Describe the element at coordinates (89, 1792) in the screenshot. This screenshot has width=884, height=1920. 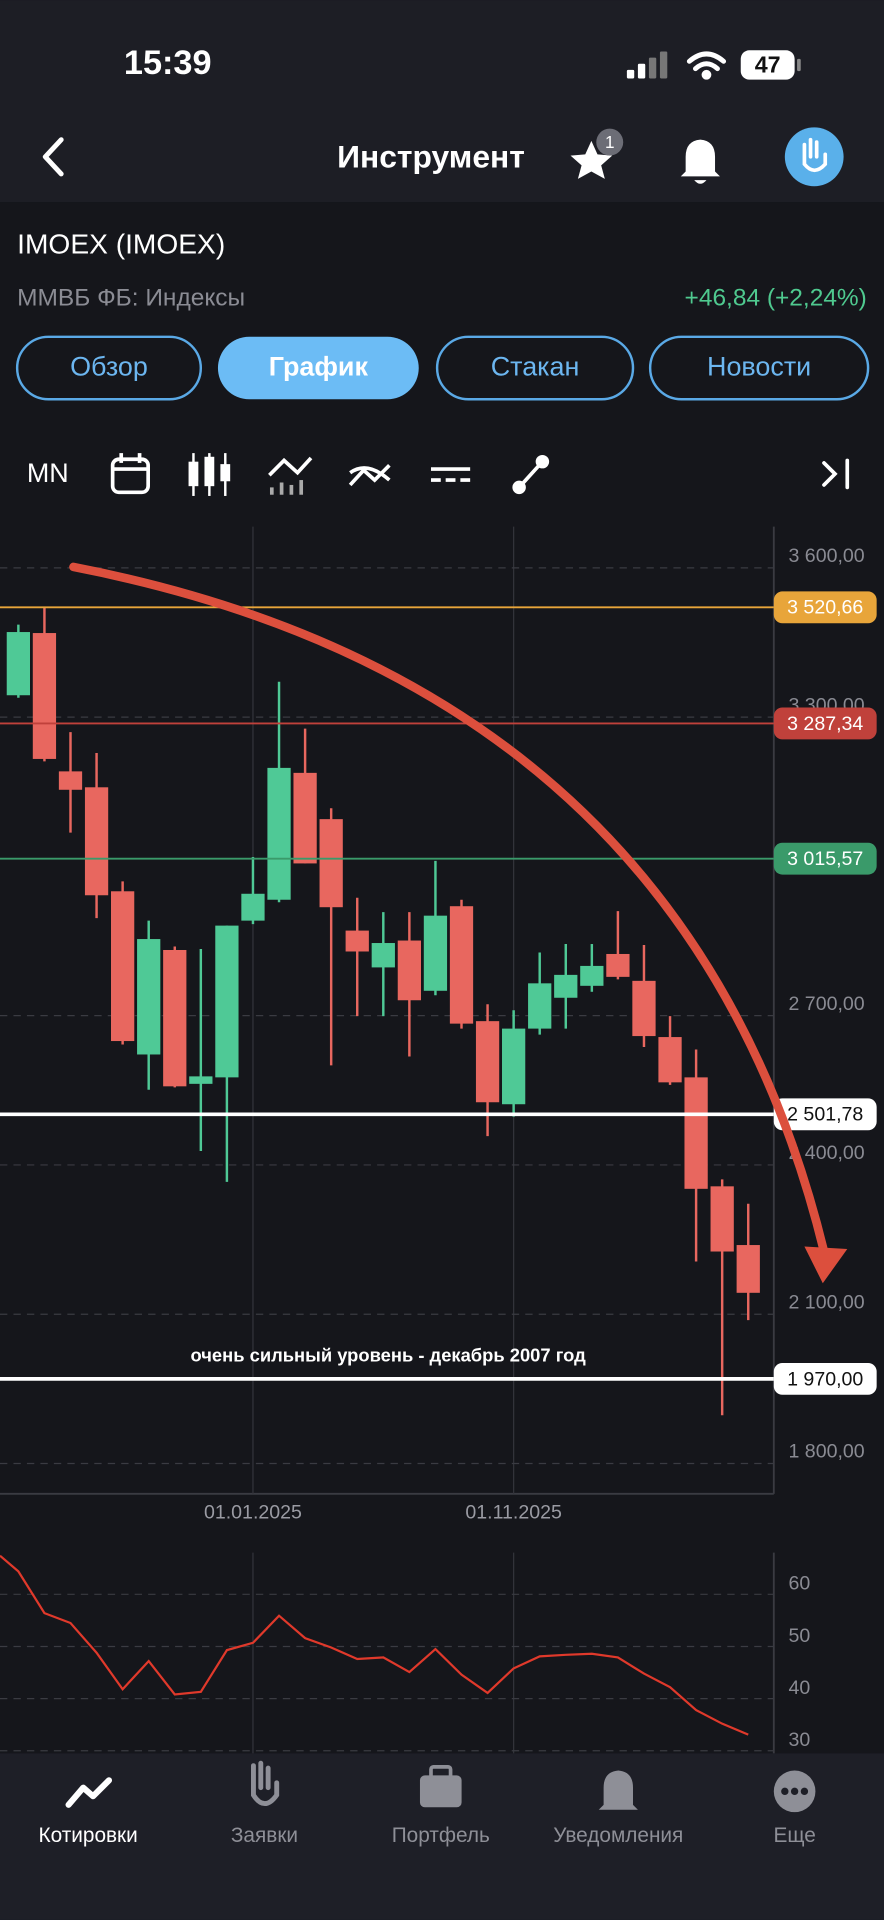
I see `nav-icon-quotes` at that location.